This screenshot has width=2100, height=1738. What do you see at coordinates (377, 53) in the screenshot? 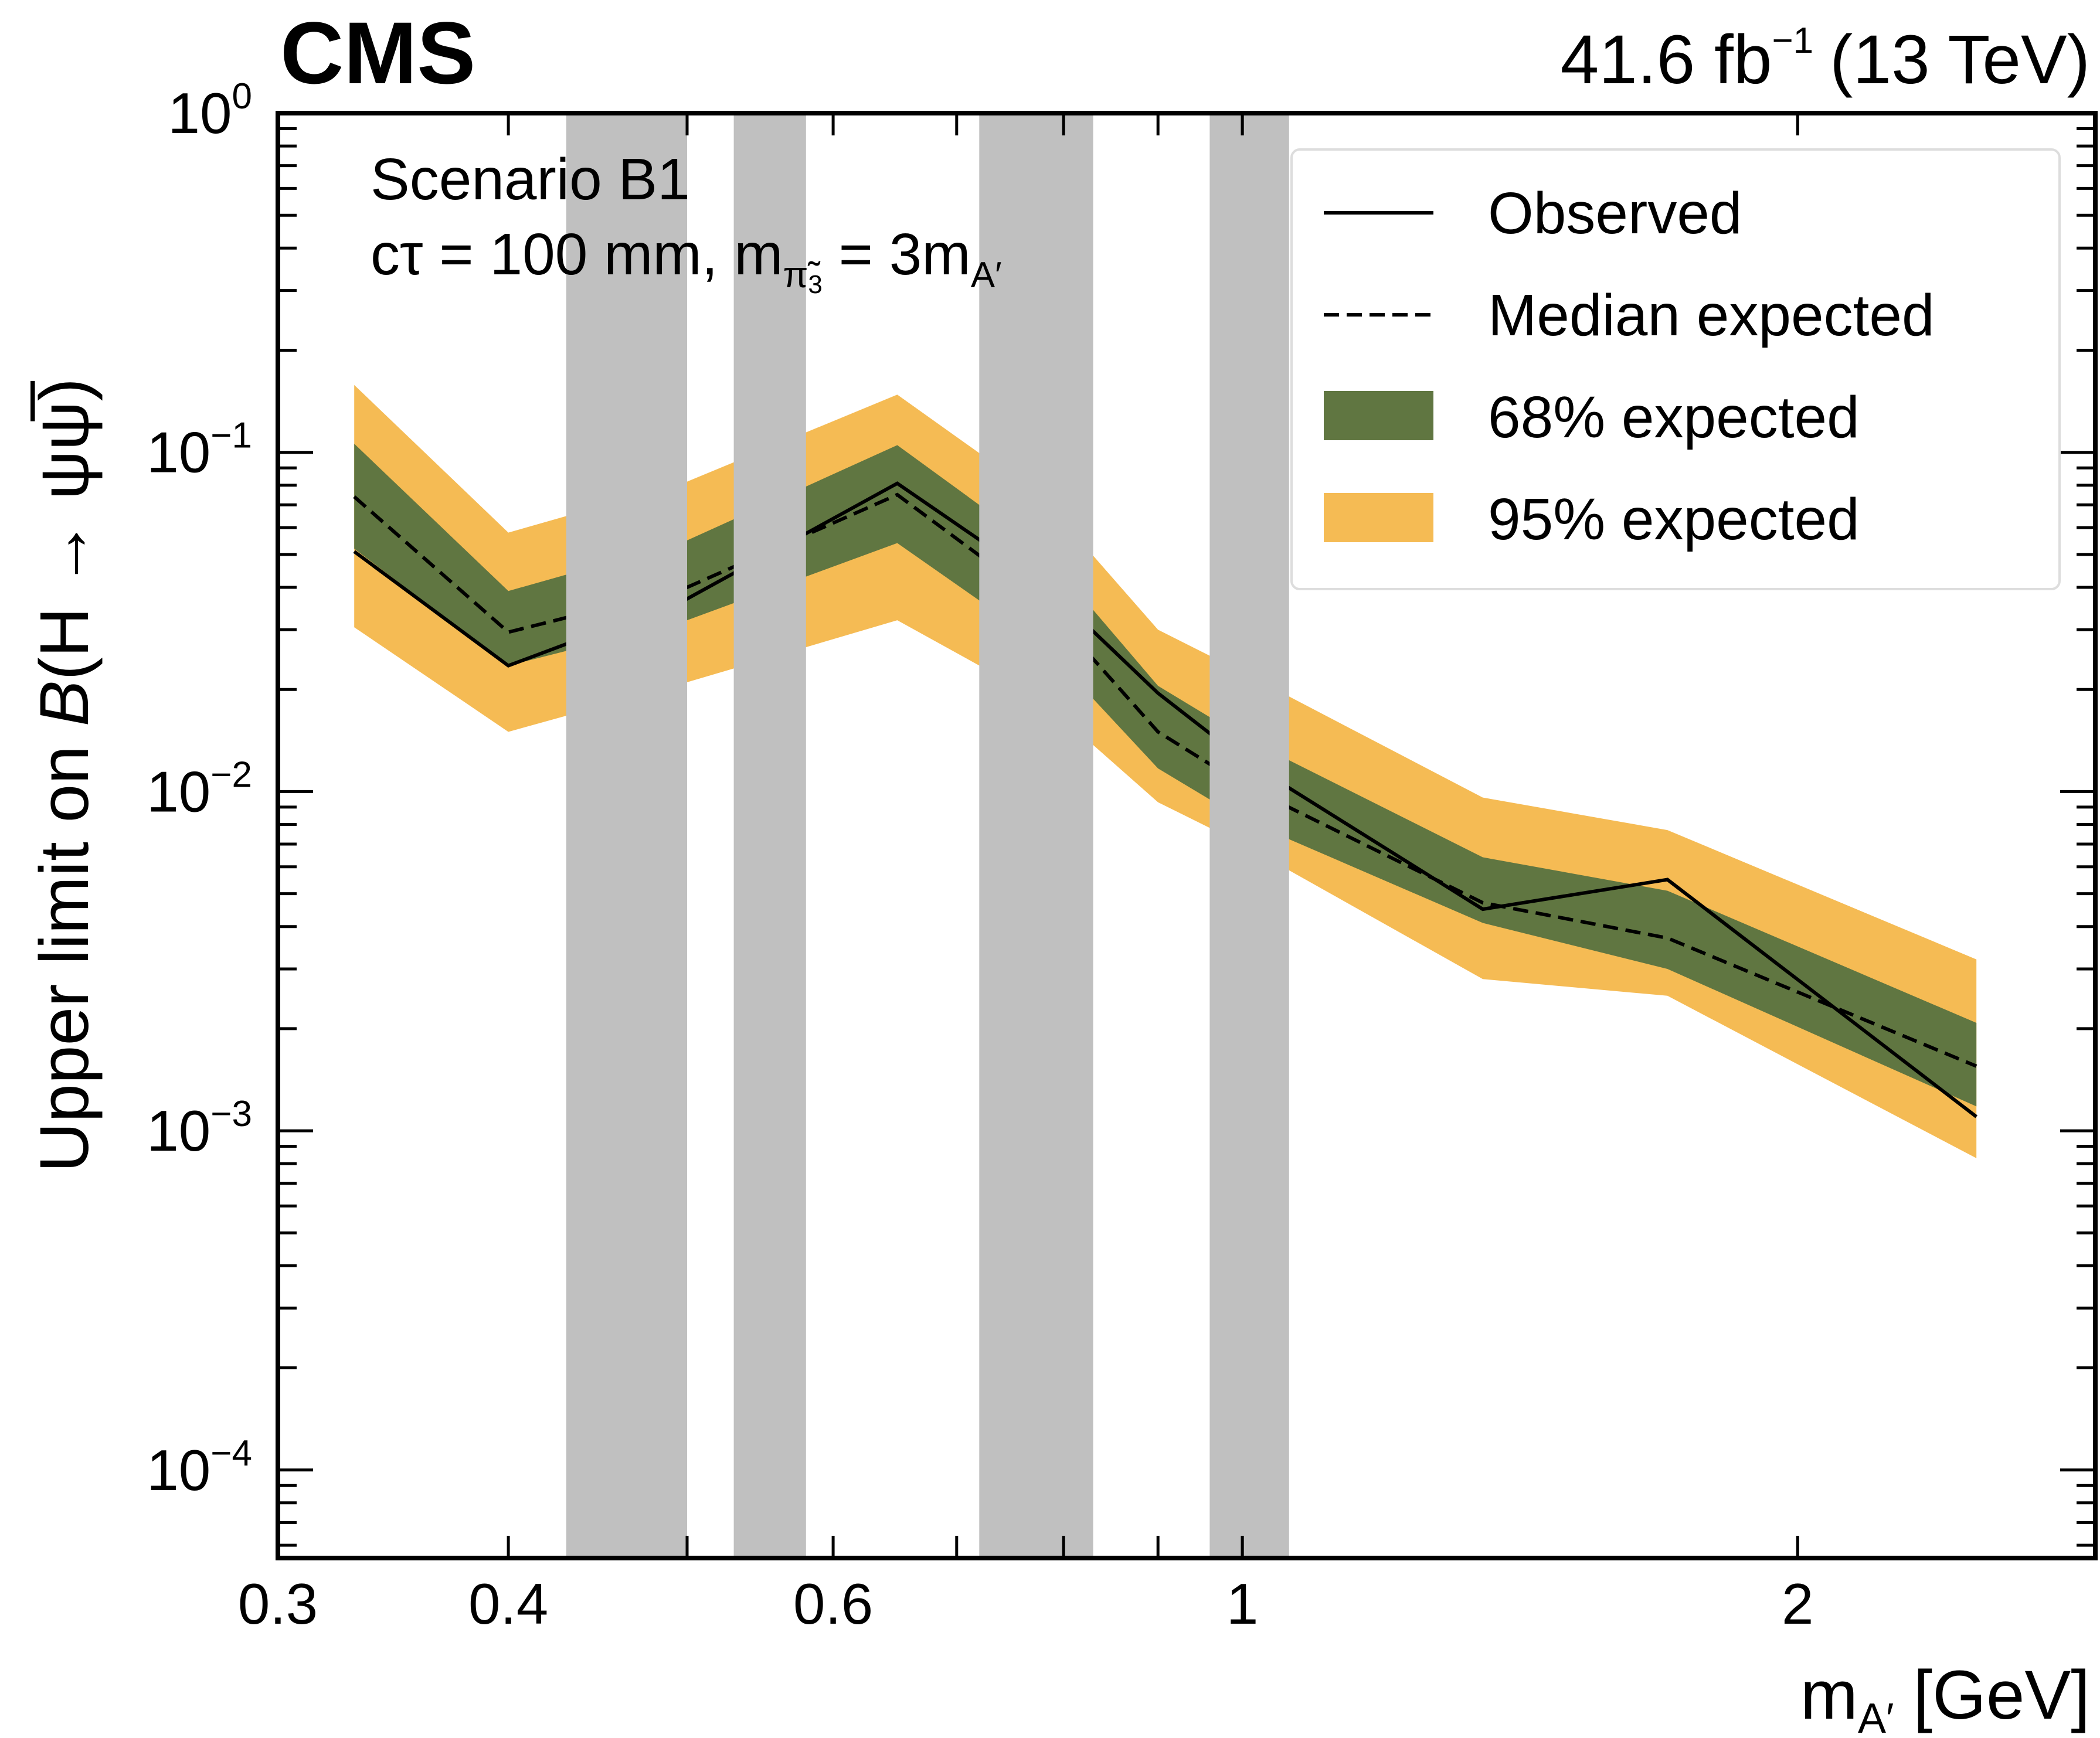
I see `experiment-label: CMS` at bounding box center [377, 53].